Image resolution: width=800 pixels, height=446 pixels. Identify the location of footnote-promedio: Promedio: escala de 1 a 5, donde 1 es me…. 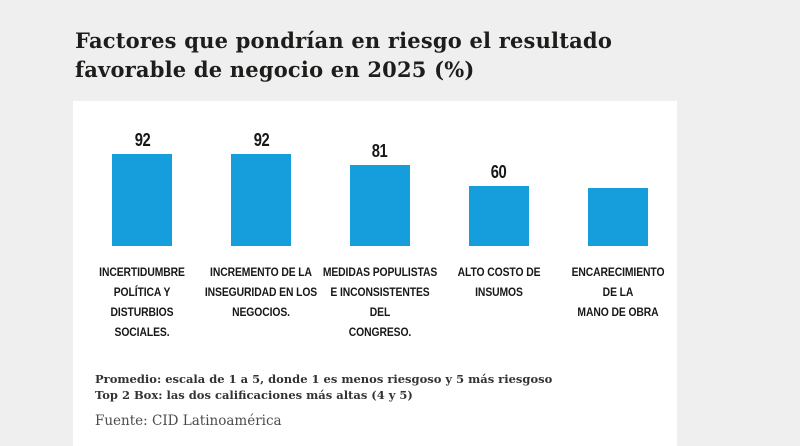
(324, 379).